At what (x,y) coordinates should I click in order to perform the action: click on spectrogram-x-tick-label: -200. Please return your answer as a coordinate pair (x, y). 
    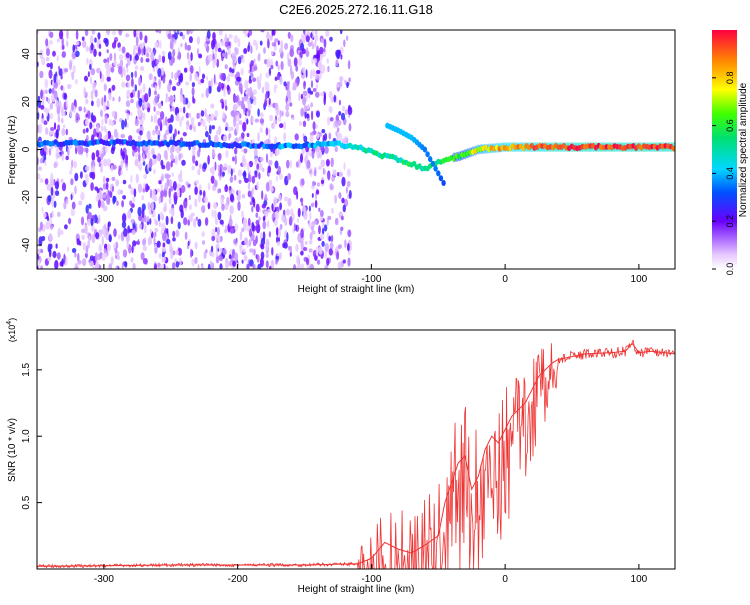
    Looking at the image, I should click on (238, 279).